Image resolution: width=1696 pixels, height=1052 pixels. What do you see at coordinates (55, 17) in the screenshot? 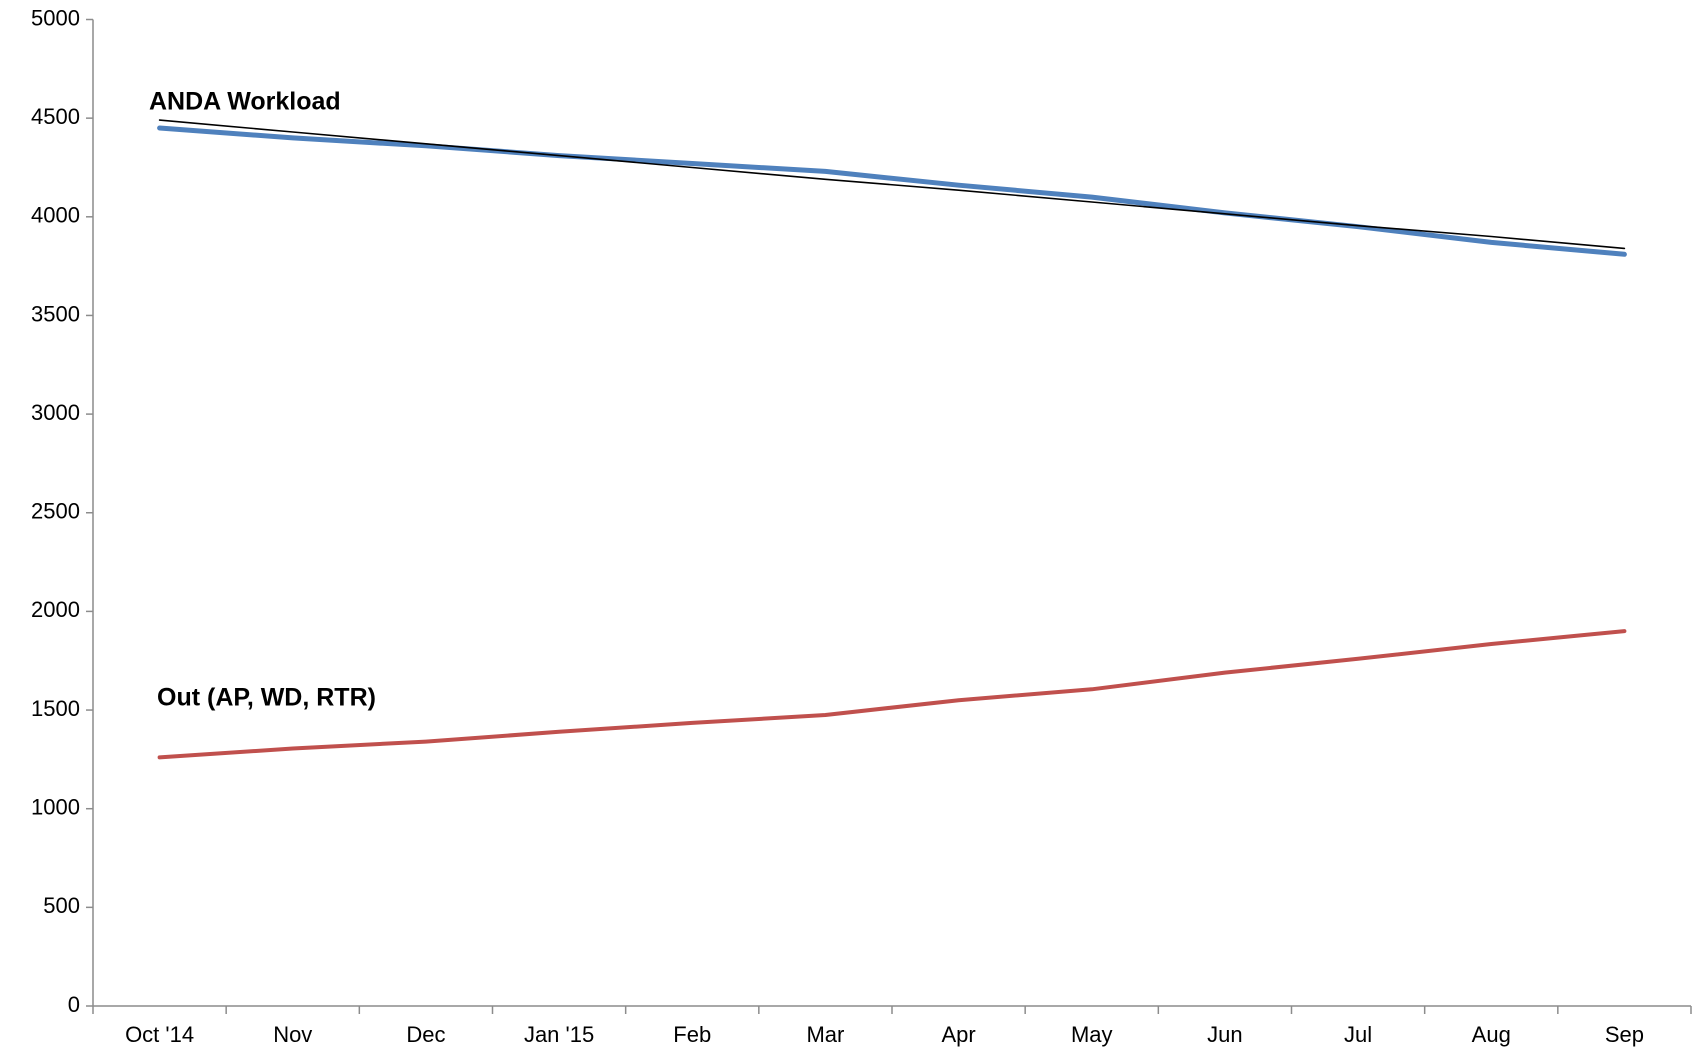
I see `y-tick-label: 5000` at bounding box center [55, 17].